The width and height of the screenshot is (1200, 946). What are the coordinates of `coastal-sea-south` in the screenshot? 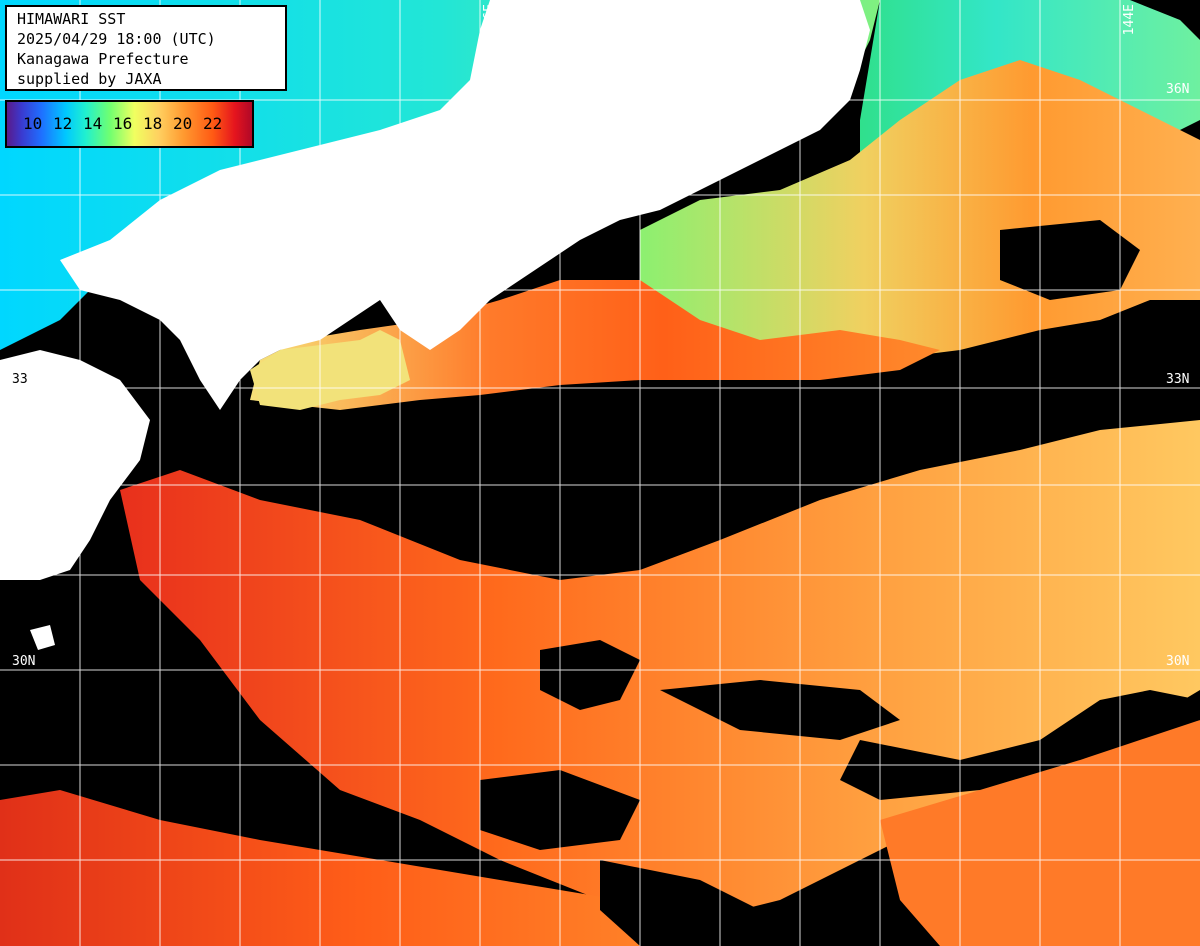 It's located at (595, 345).